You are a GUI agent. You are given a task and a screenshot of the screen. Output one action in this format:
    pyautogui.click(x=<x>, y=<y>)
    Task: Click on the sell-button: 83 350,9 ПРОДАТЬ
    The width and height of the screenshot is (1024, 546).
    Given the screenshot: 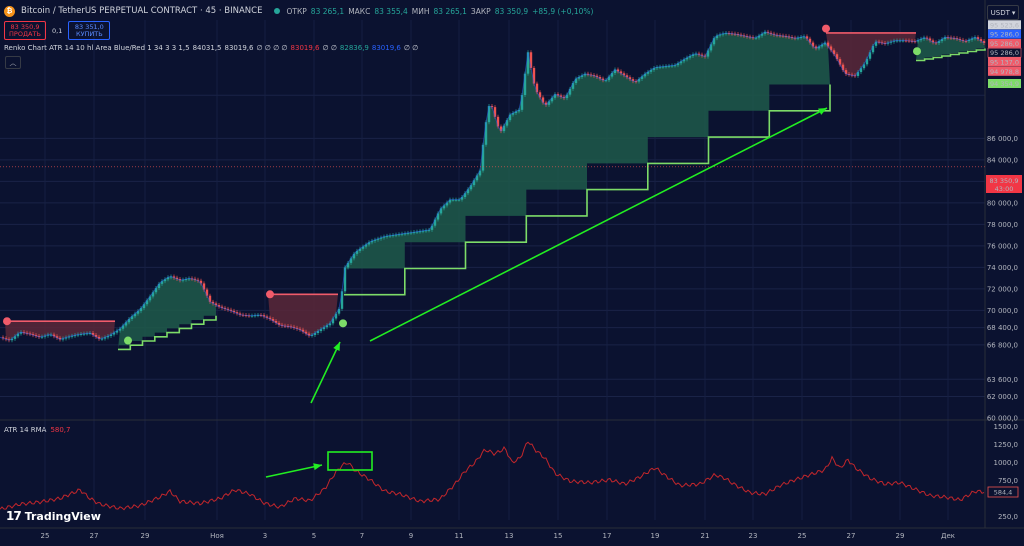 What is the action you would take?
    pyautogui.click(x=25, y=30)
    